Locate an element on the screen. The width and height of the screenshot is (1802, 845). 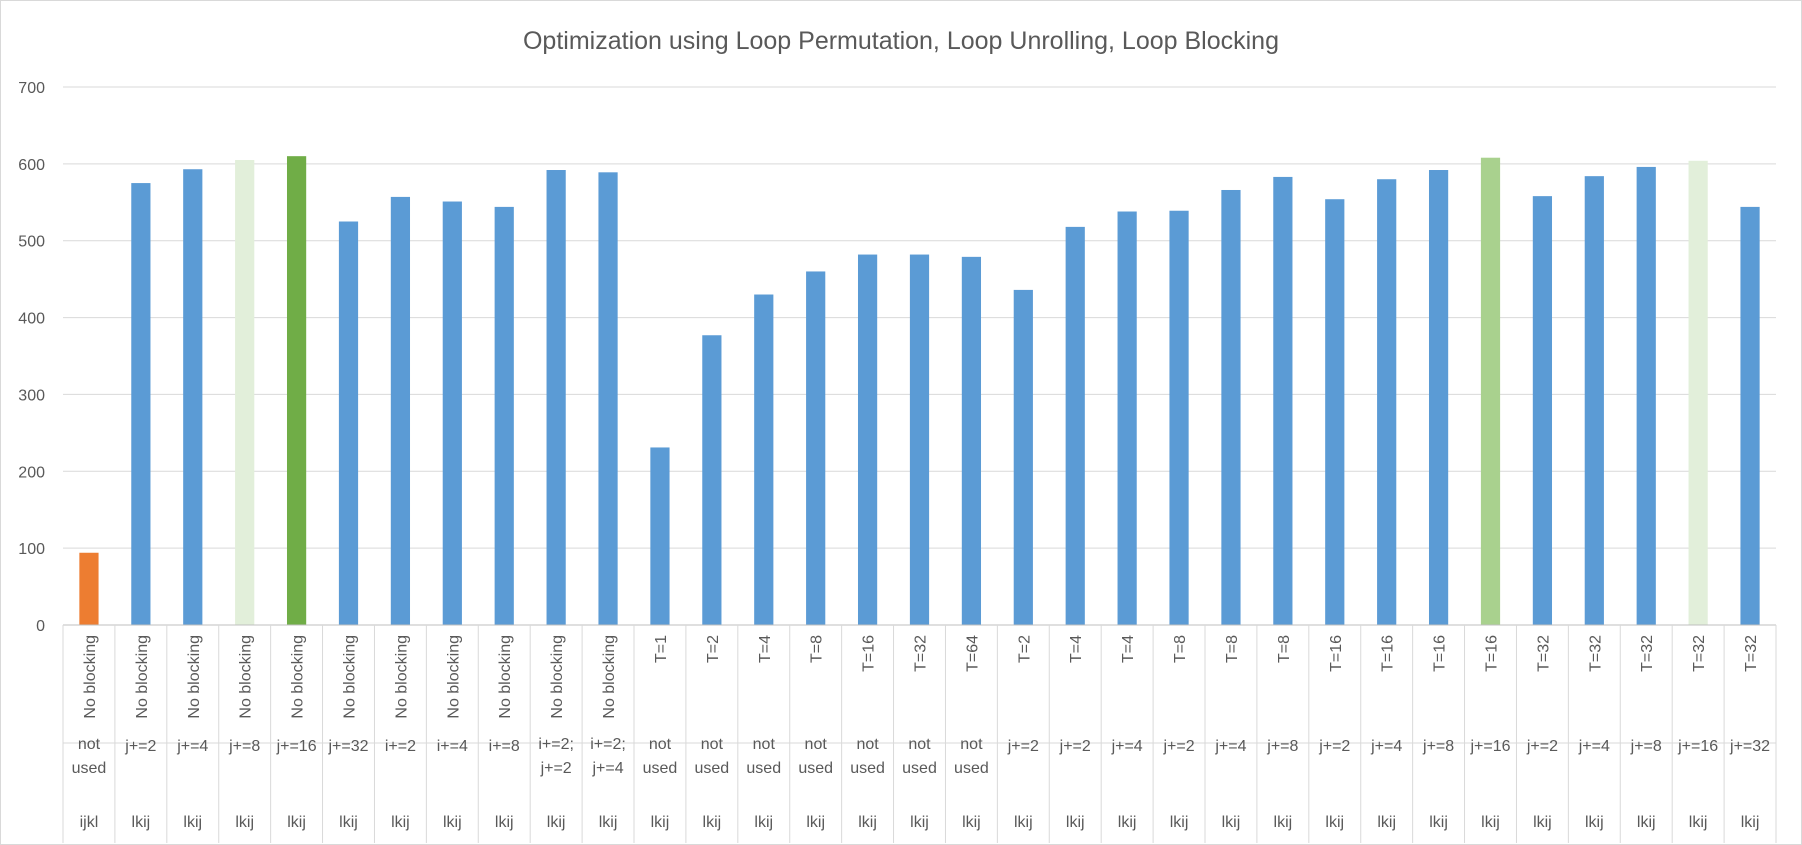
category-label-blocking: T=1 is located at coordinates (661, 649).